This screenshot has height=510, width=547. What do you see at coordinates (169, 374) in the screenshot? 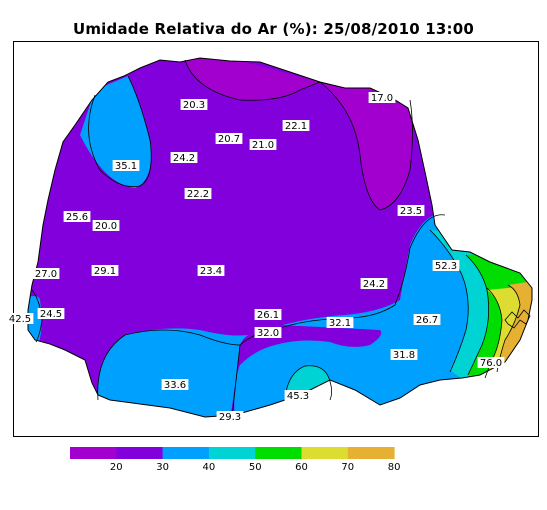
I see `contour-30-southwest` at bounding box center [169, 374].